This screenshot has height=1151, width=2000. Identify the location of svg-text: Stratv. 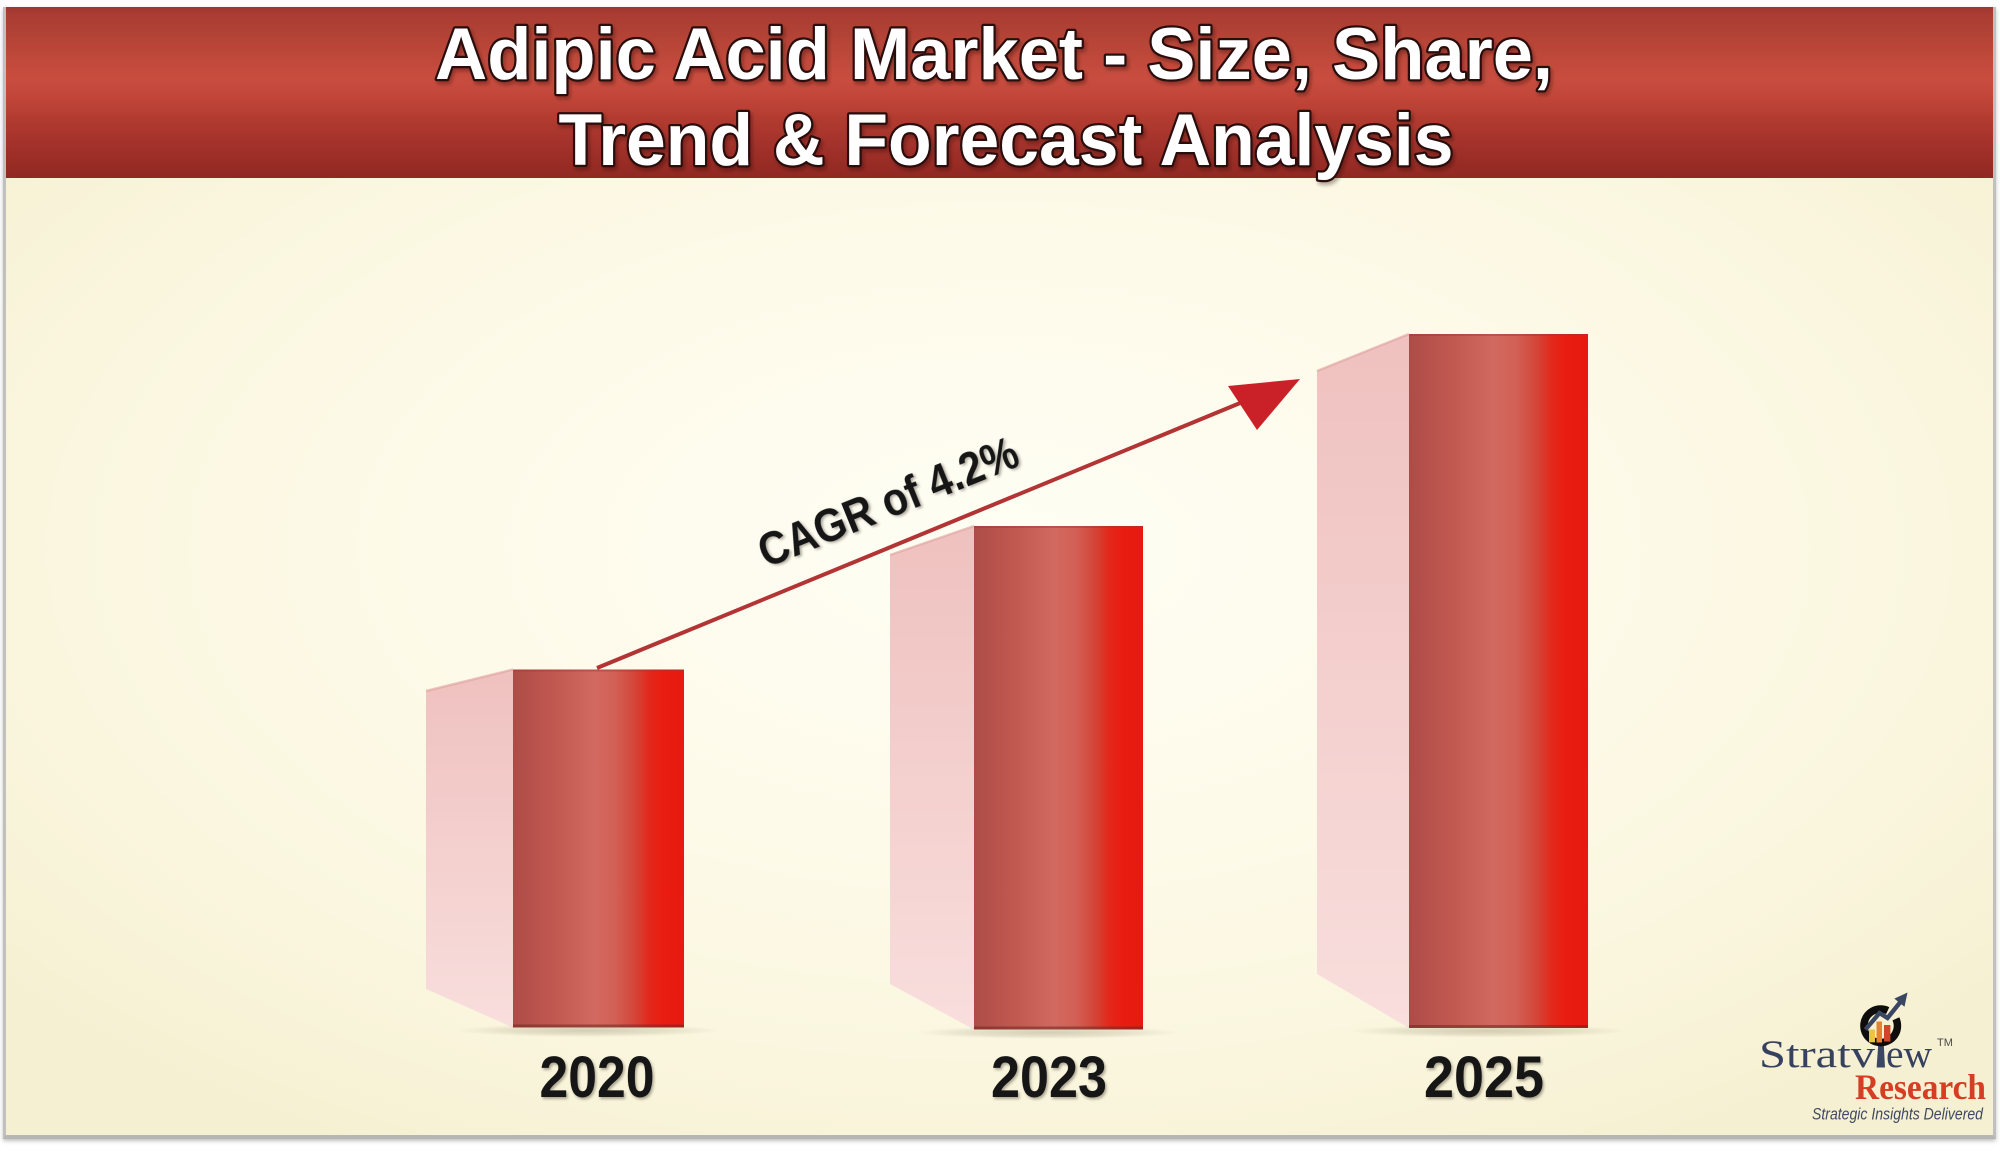
(1817, 1054).